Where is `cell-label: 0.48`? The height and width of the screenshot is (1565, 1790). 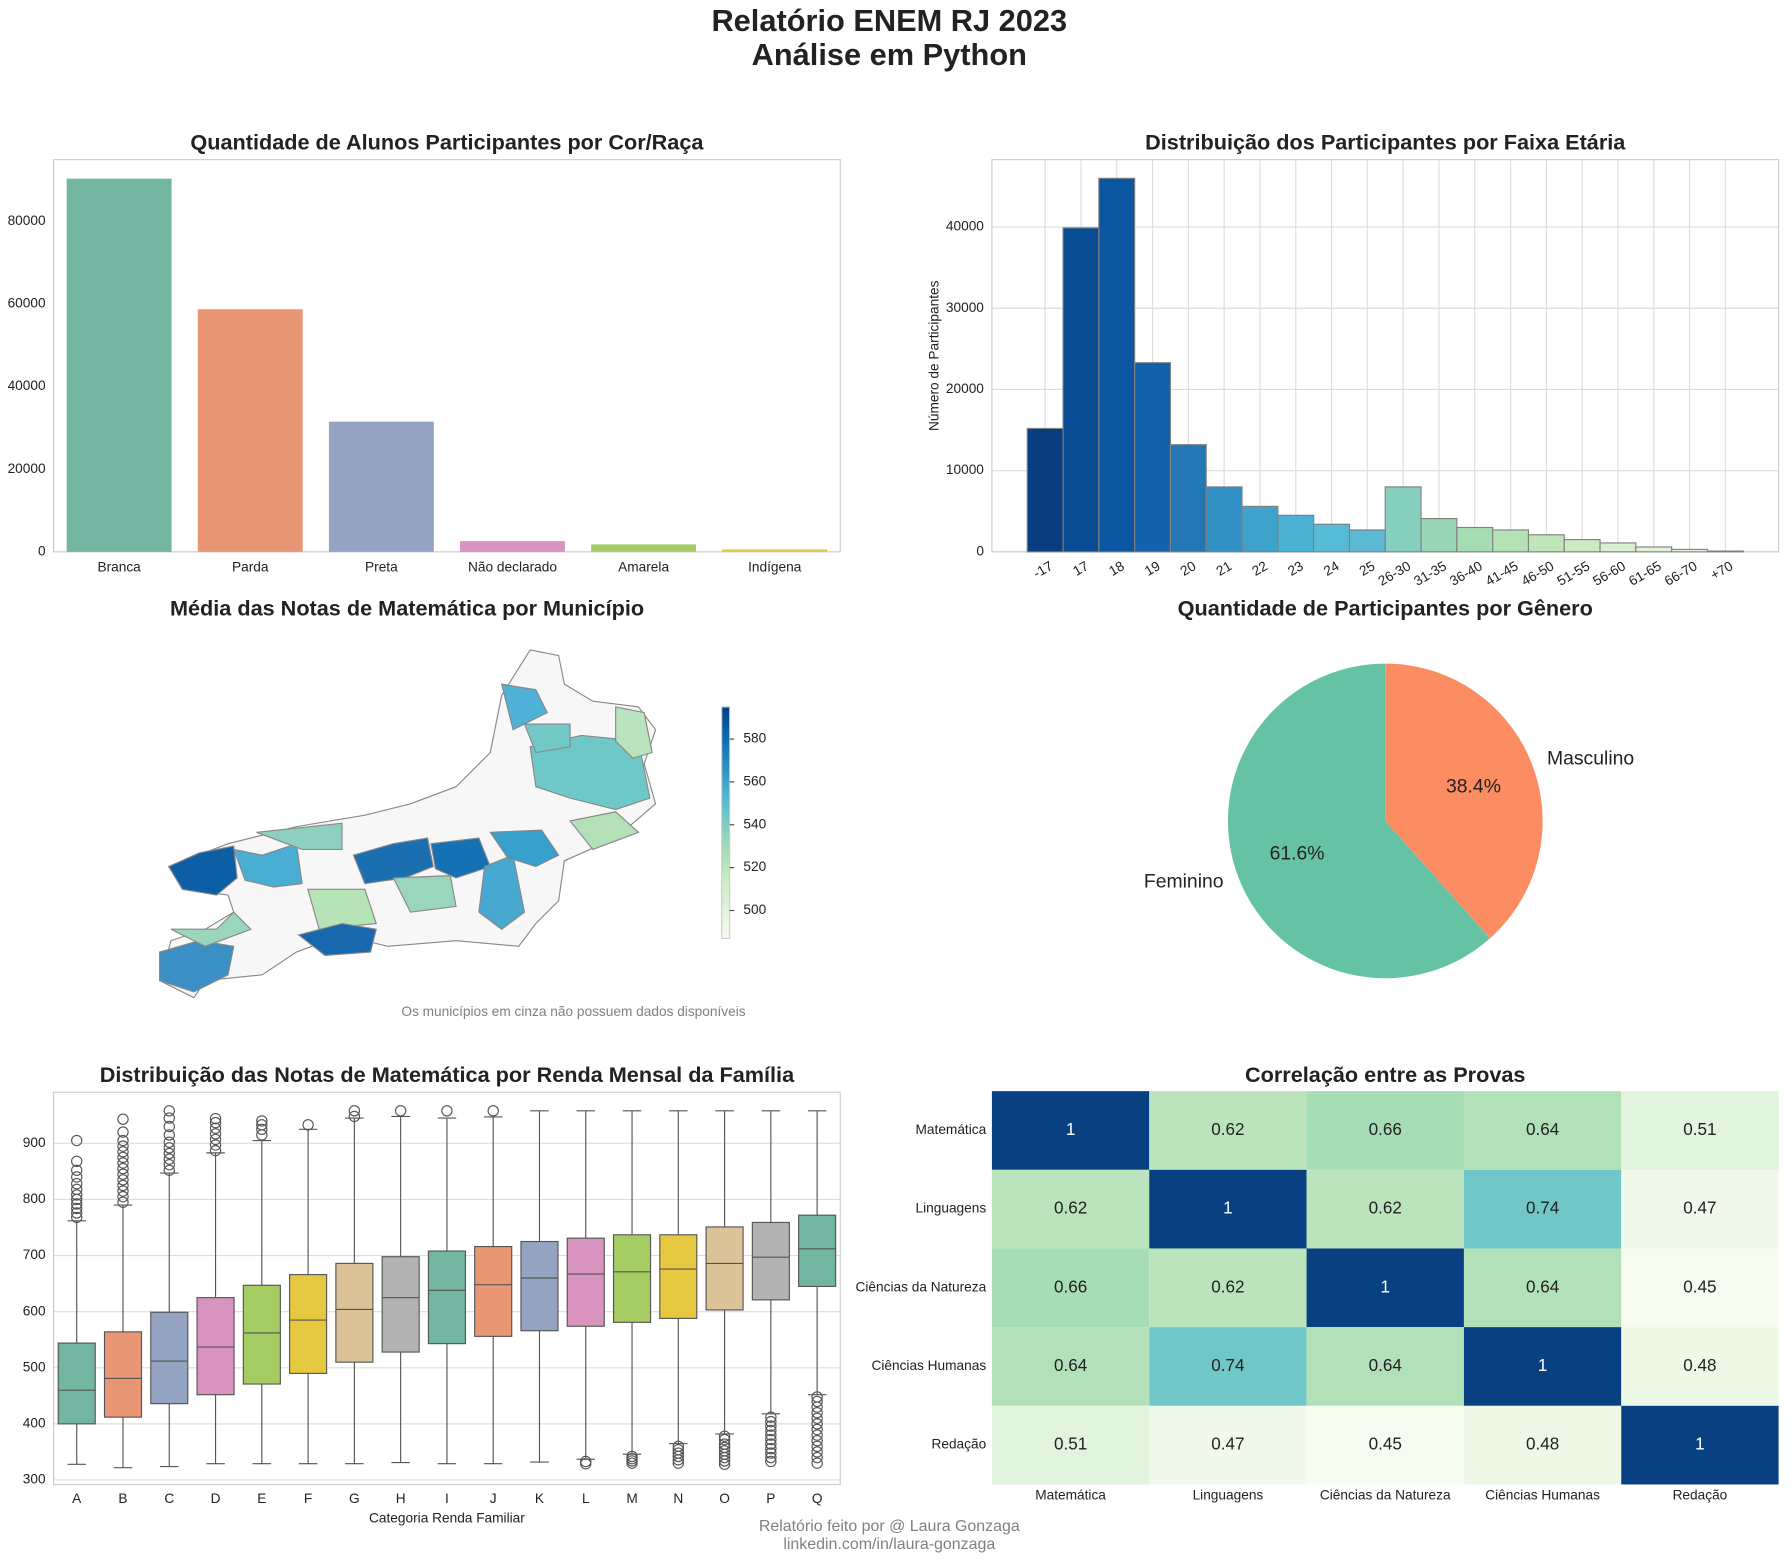 cell-label: 0.48 is located at coordinates (1542, 1444).